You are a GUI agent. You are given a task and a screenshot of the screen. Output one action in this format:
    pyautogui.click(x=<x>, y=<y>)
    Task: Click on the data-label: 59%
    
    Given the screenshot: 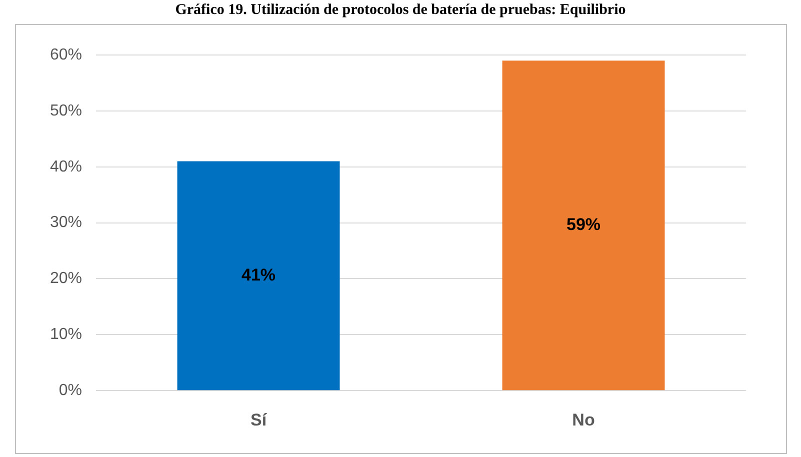 What is the action you would take?
    pyautogui.click(x=583, y=224)
    